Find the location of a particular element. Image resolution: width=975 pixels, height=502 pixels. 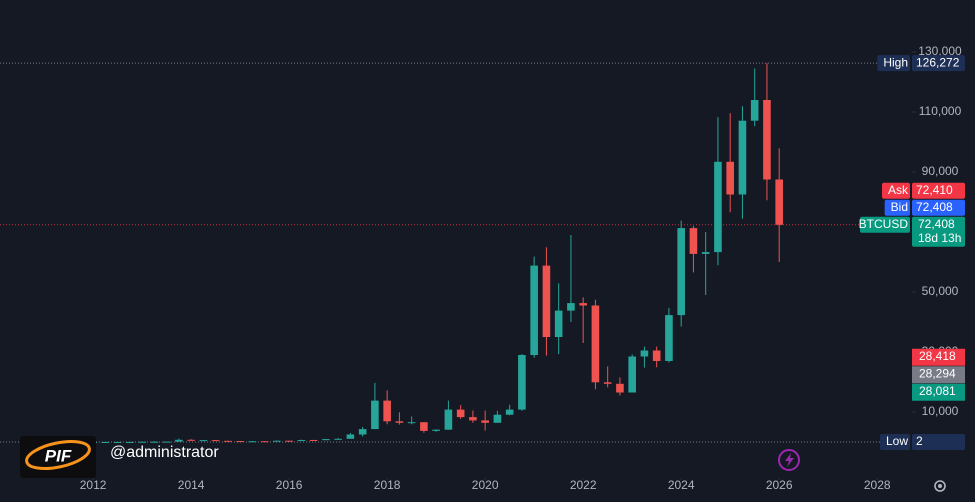

x-tick-label: 2026 is located at coordinates (779, 485).